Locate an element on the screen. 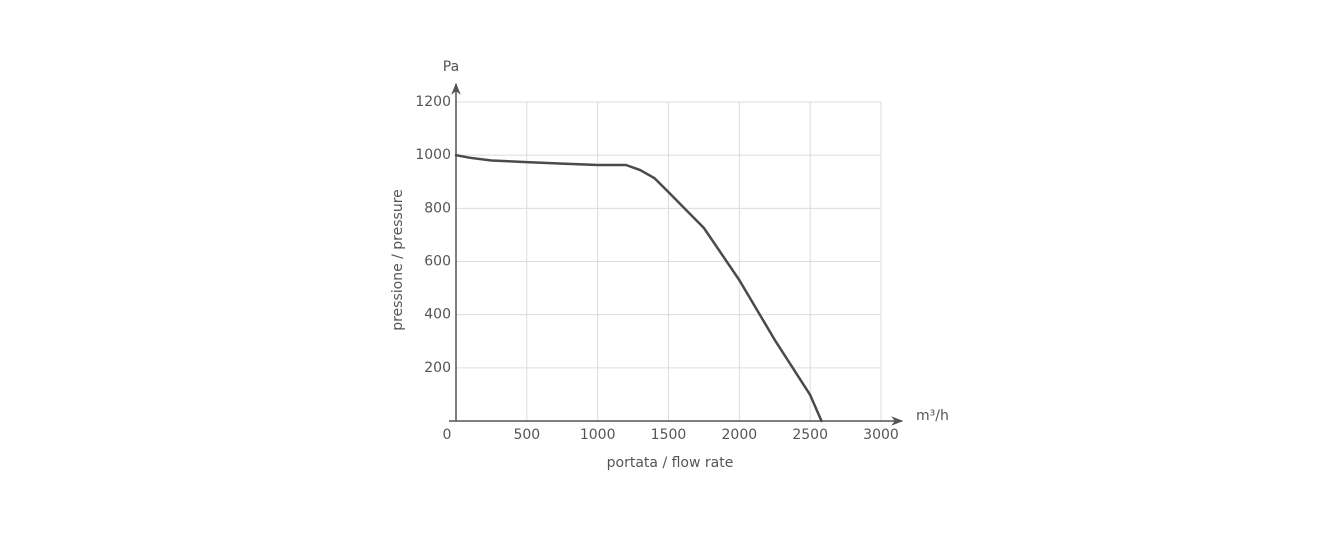  x-tick-label: 500 is located at coordinates (526, 435).